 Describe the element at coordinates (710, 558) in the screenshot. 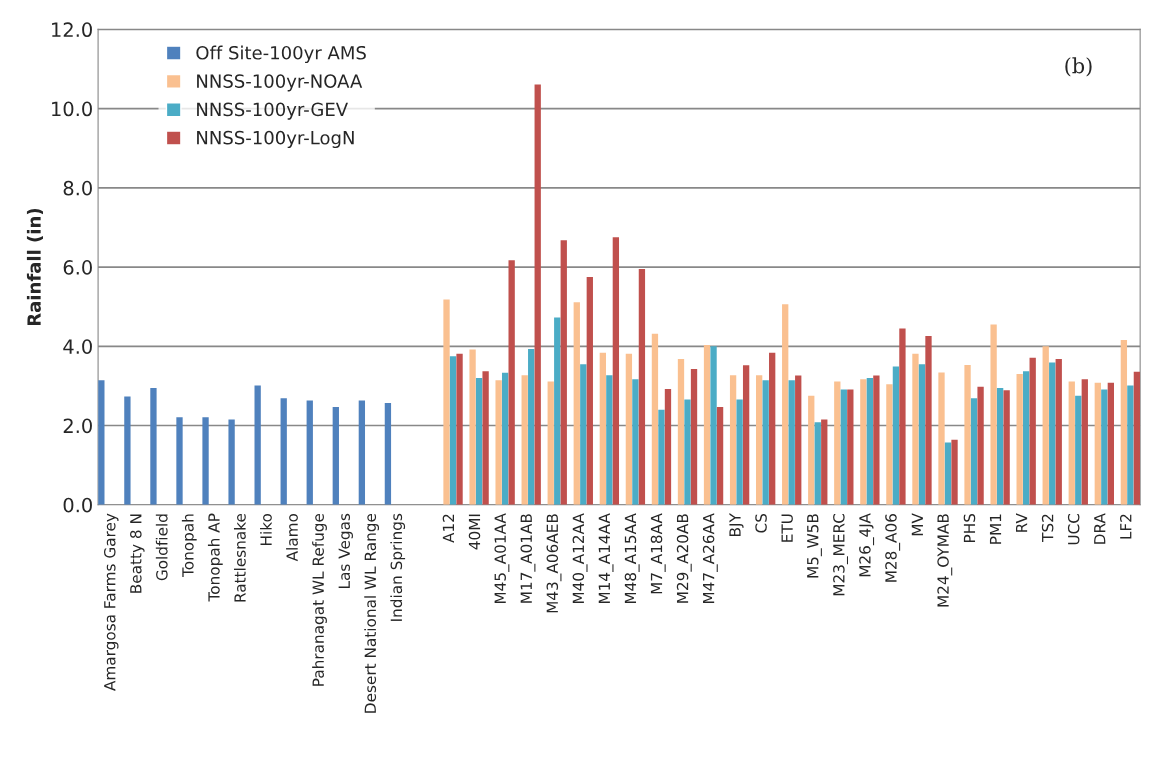

I see `x-tick-label: M47_A26AA` at that location.